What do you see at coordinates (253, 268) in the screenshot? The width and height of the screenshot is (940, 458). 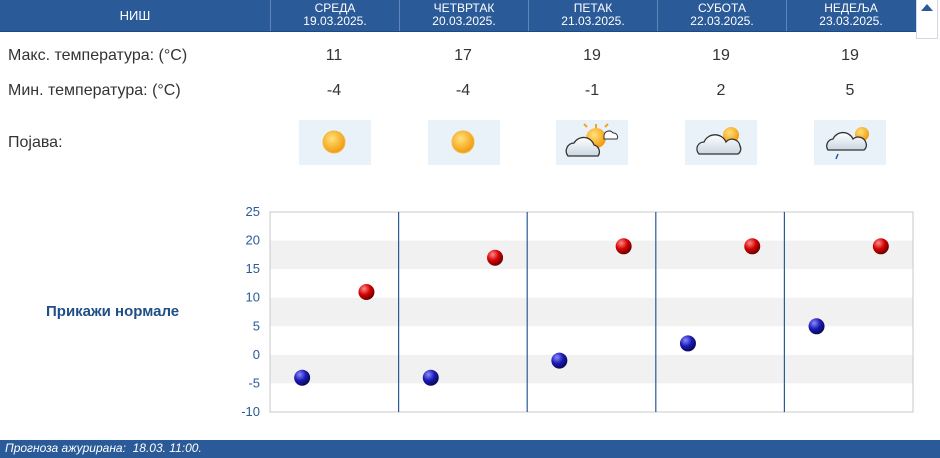 I see `y-tick-label: 15` at bounding box center [253, 268].